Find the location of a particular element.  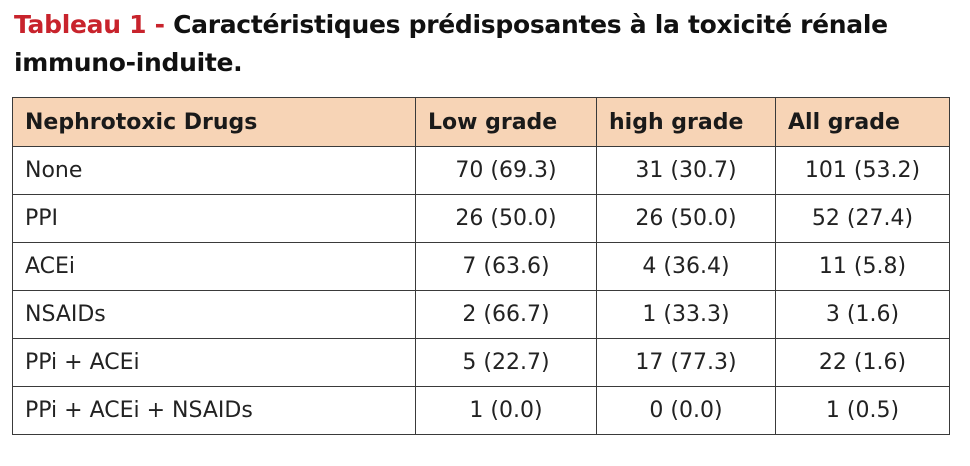

header-high-grade: high grade is located at coordinates (686, 122).